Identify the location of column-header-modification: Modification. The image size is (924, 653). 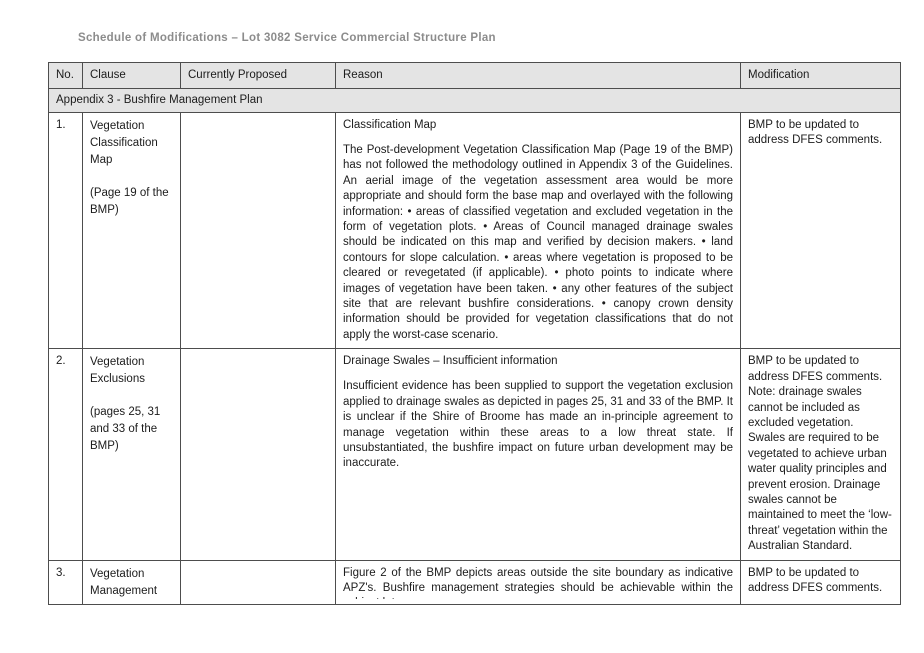
(820, 75).